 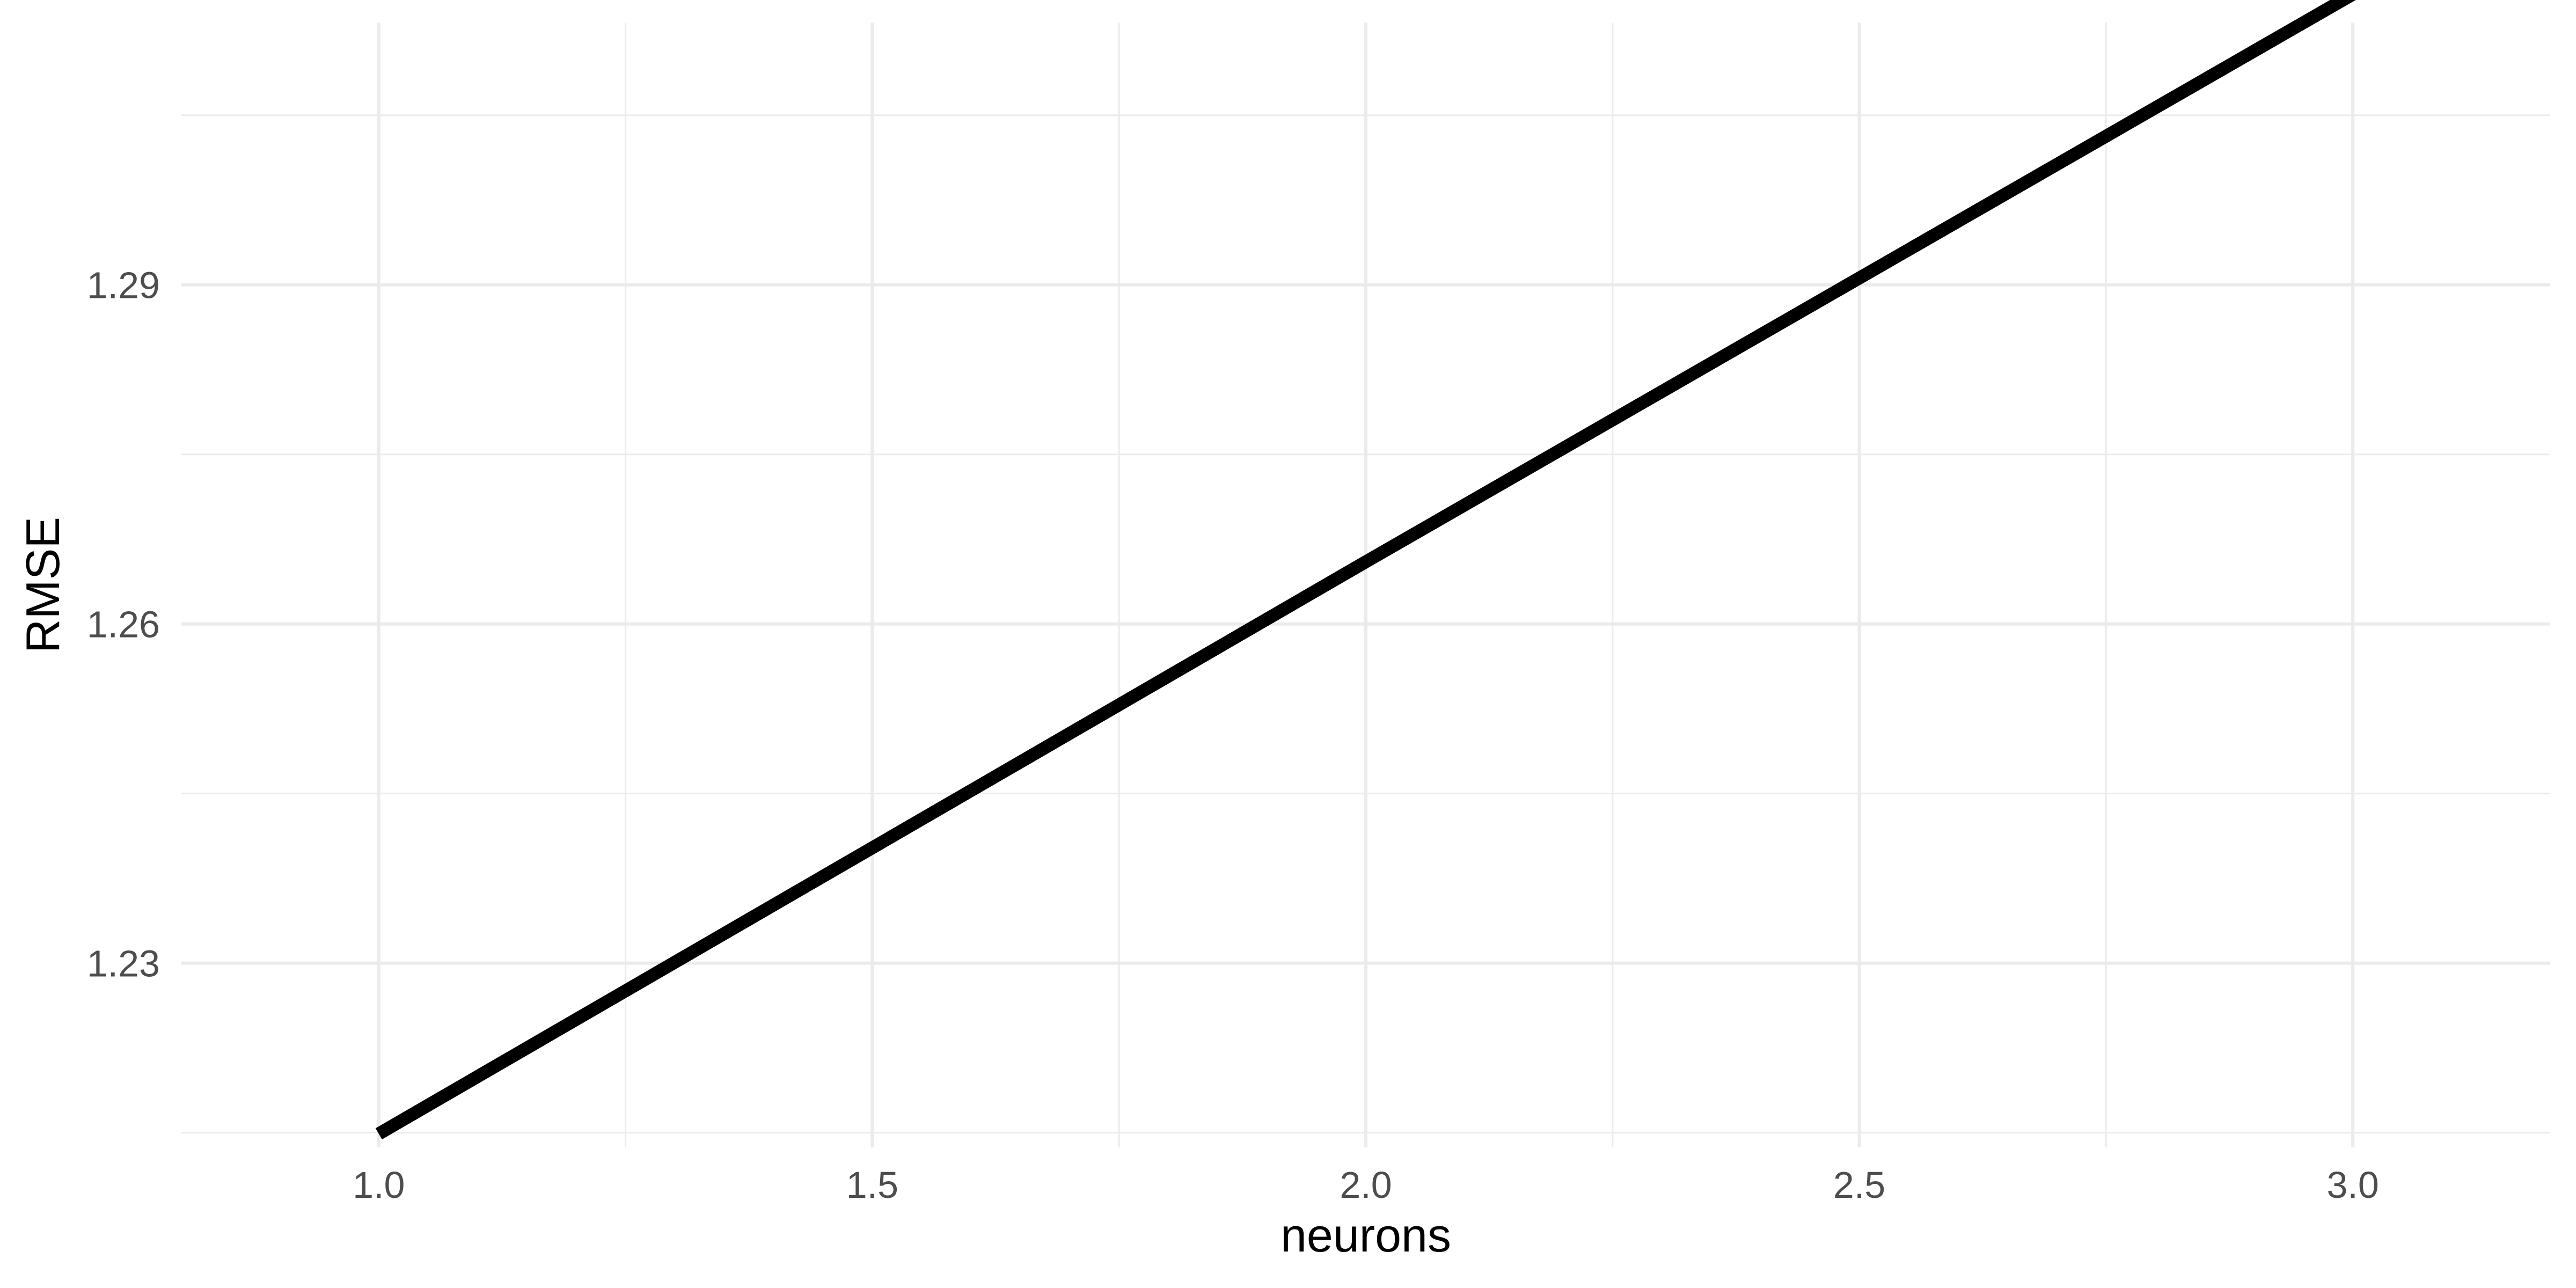 What do you see at coordinates (1365, 1235) in the screenshot?
I see `x-axis-title: neurons` at bounding box center [1365, 1235].